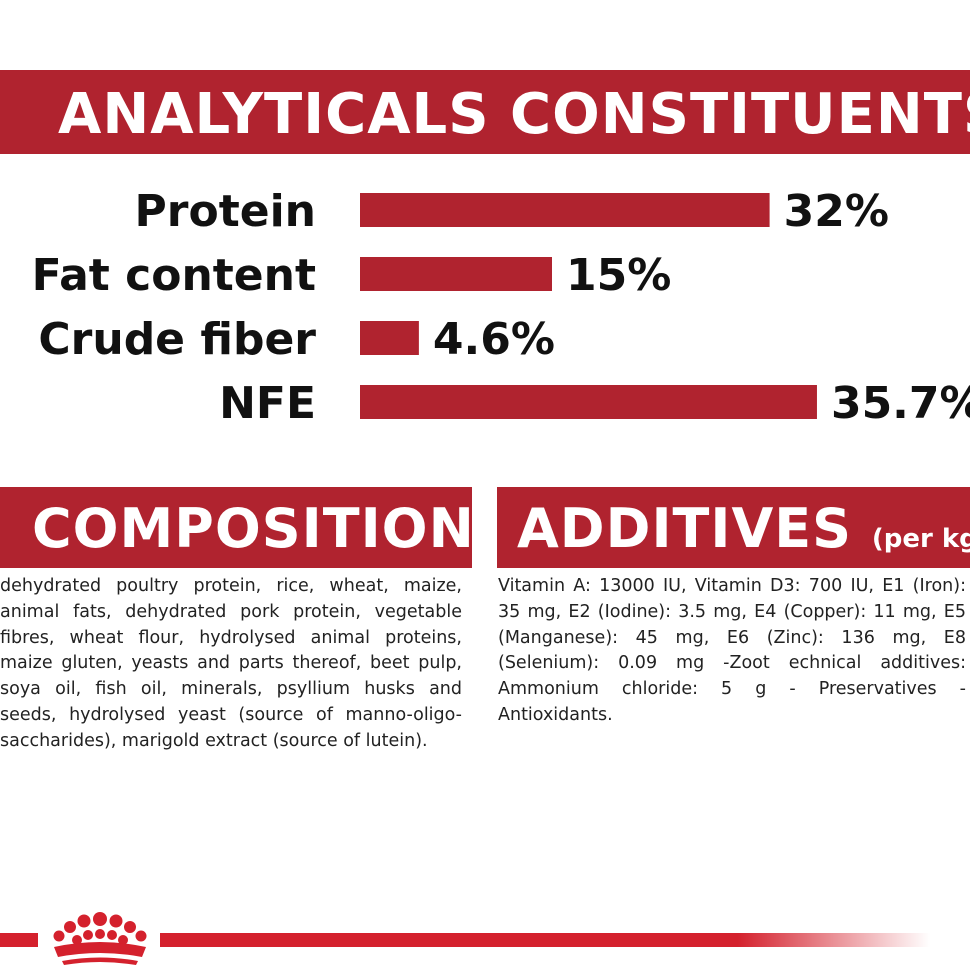 This screenshot has width=970, height=971. I want to click on value-label: 4.6%, so click(494, 339).